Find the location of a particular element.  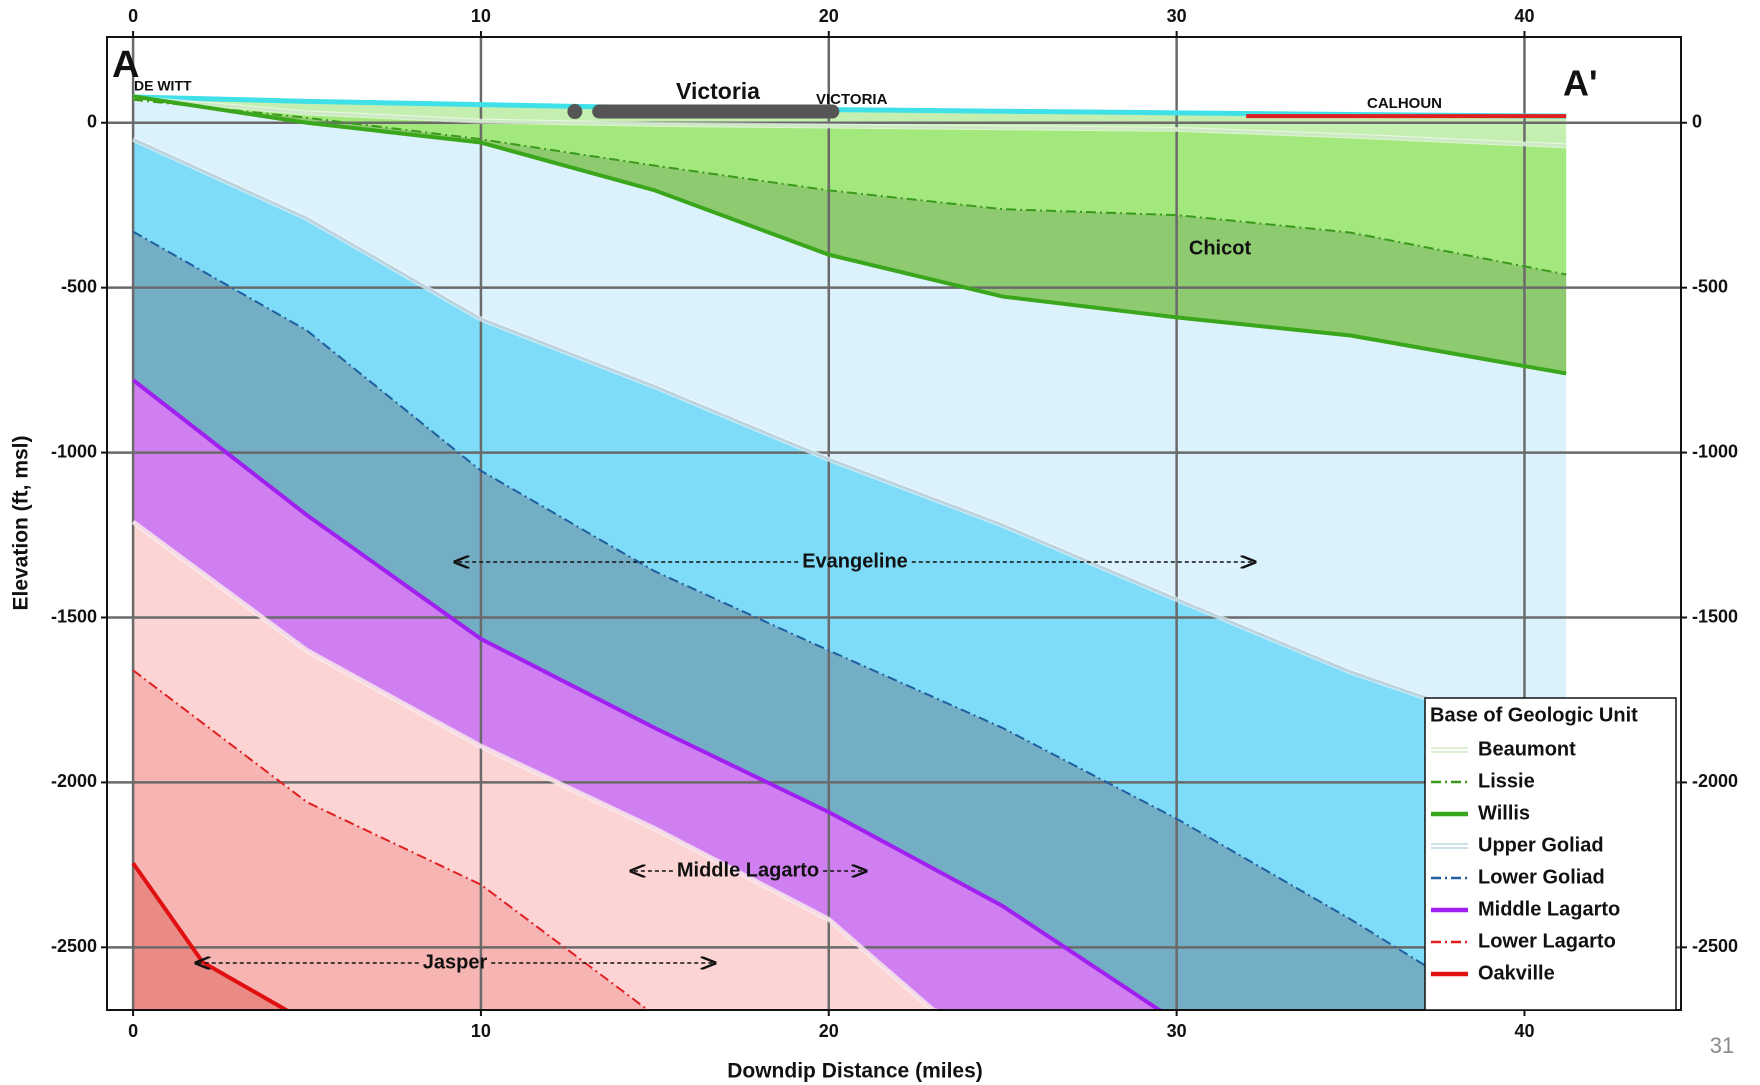

legend-label: Upper Goliad is located at coordinates (1541, 845).